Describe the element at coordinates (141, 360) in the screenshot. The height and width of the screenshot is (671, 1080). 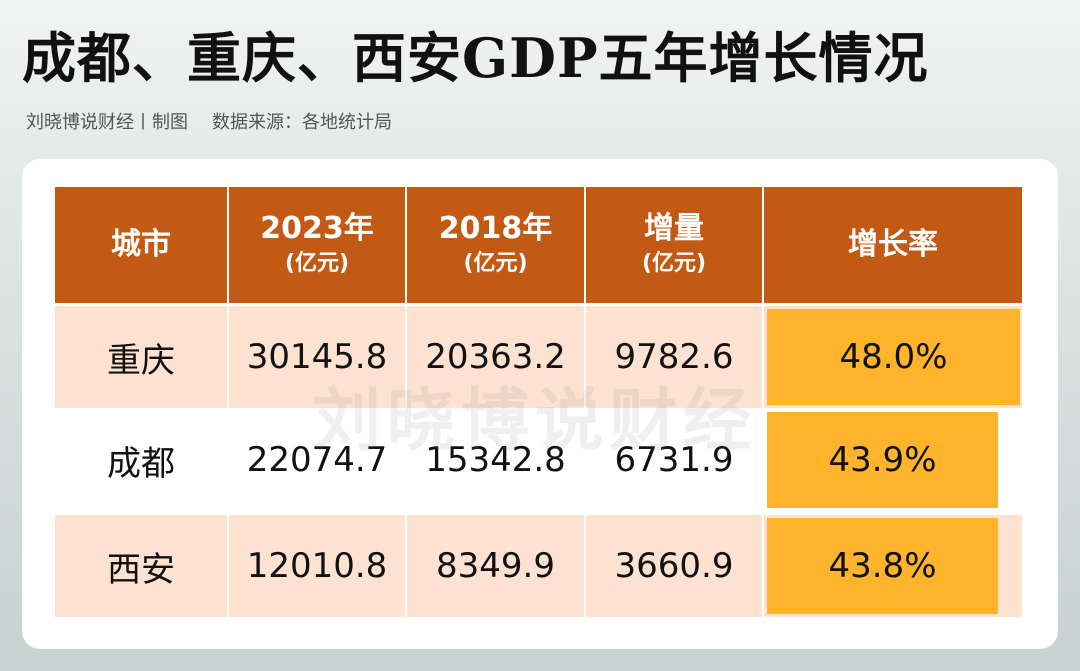
I see `city-name: 重庆` at that location.